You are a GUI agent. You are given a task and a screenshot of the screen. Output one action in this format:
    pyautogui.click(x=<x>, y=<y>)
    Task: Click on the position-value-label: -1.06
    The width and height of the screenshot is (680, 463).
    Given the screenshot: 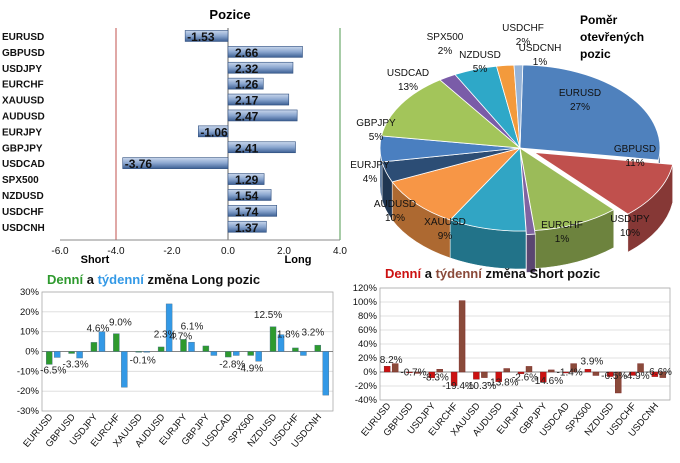 What is the action you would take?
    pyautogui.click(x=214, y=132)
    